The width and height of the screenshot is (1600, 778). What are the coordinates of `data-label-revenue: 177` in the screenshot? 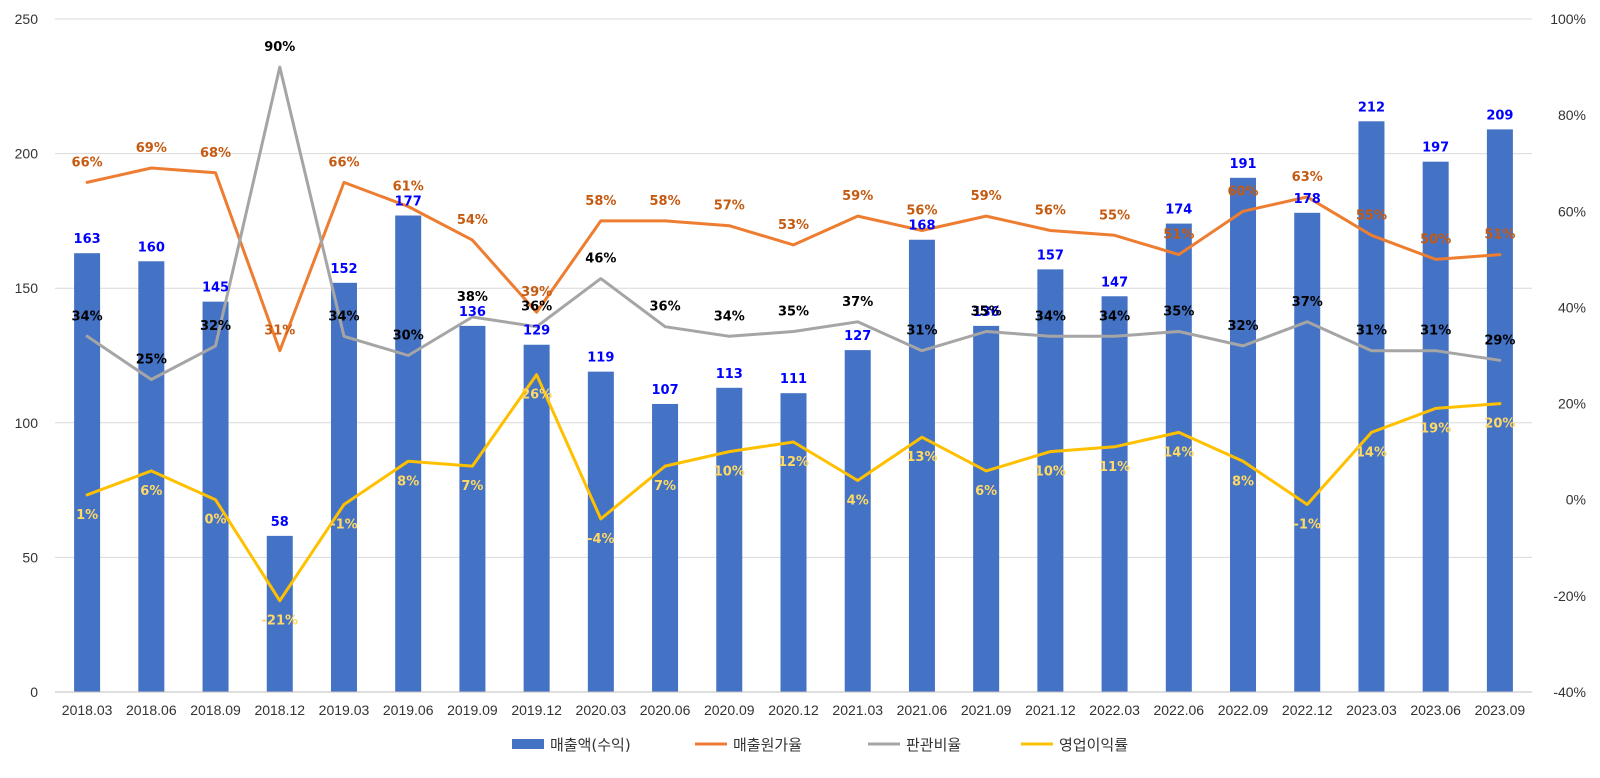 It's located at (408, 202).